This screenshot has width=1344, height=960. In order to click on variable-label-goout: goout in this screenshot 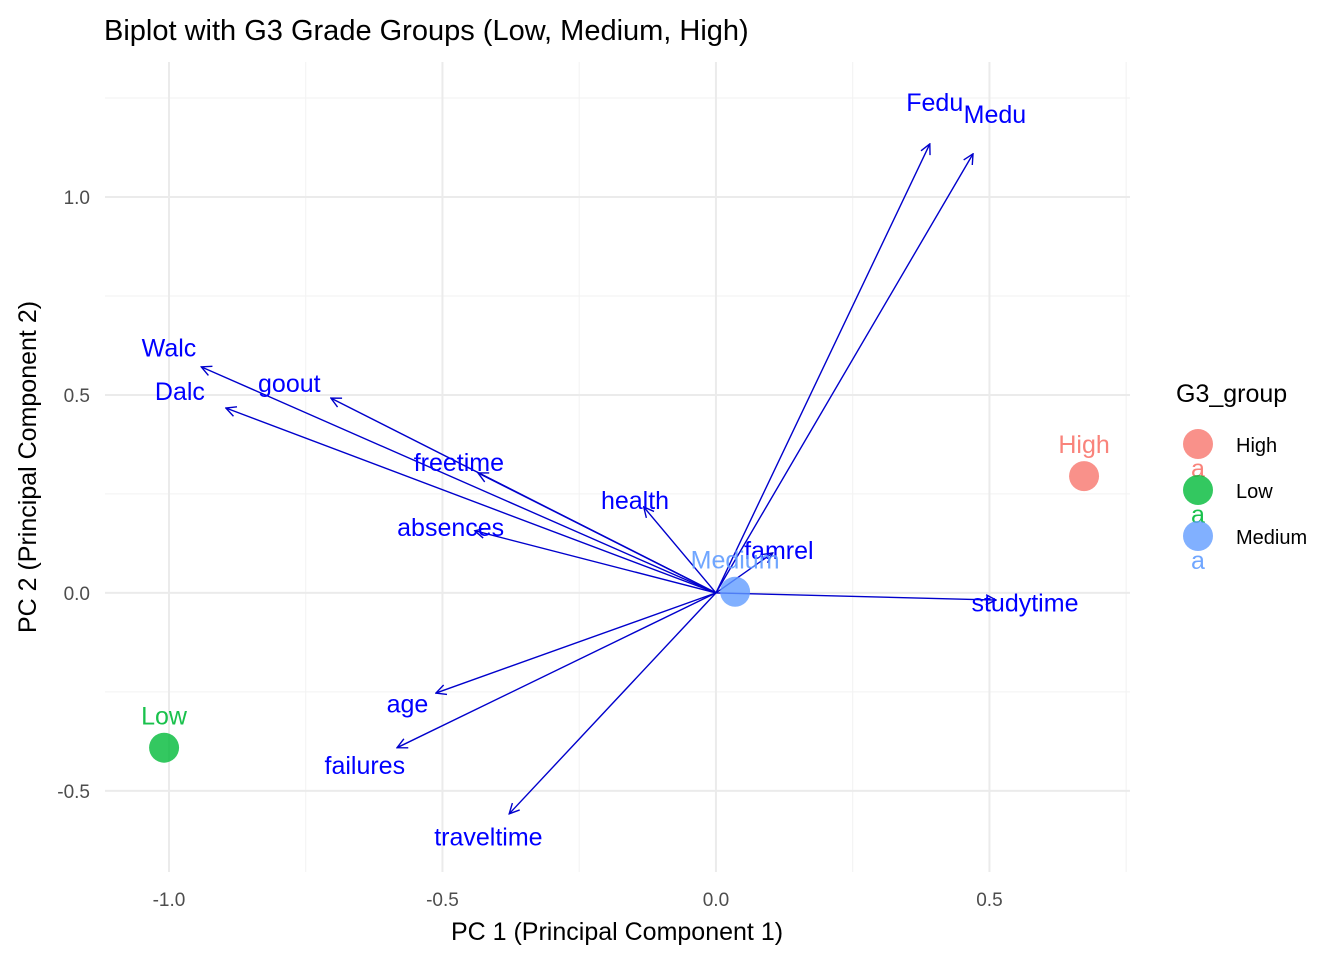, I will do `click(289, 384)`.